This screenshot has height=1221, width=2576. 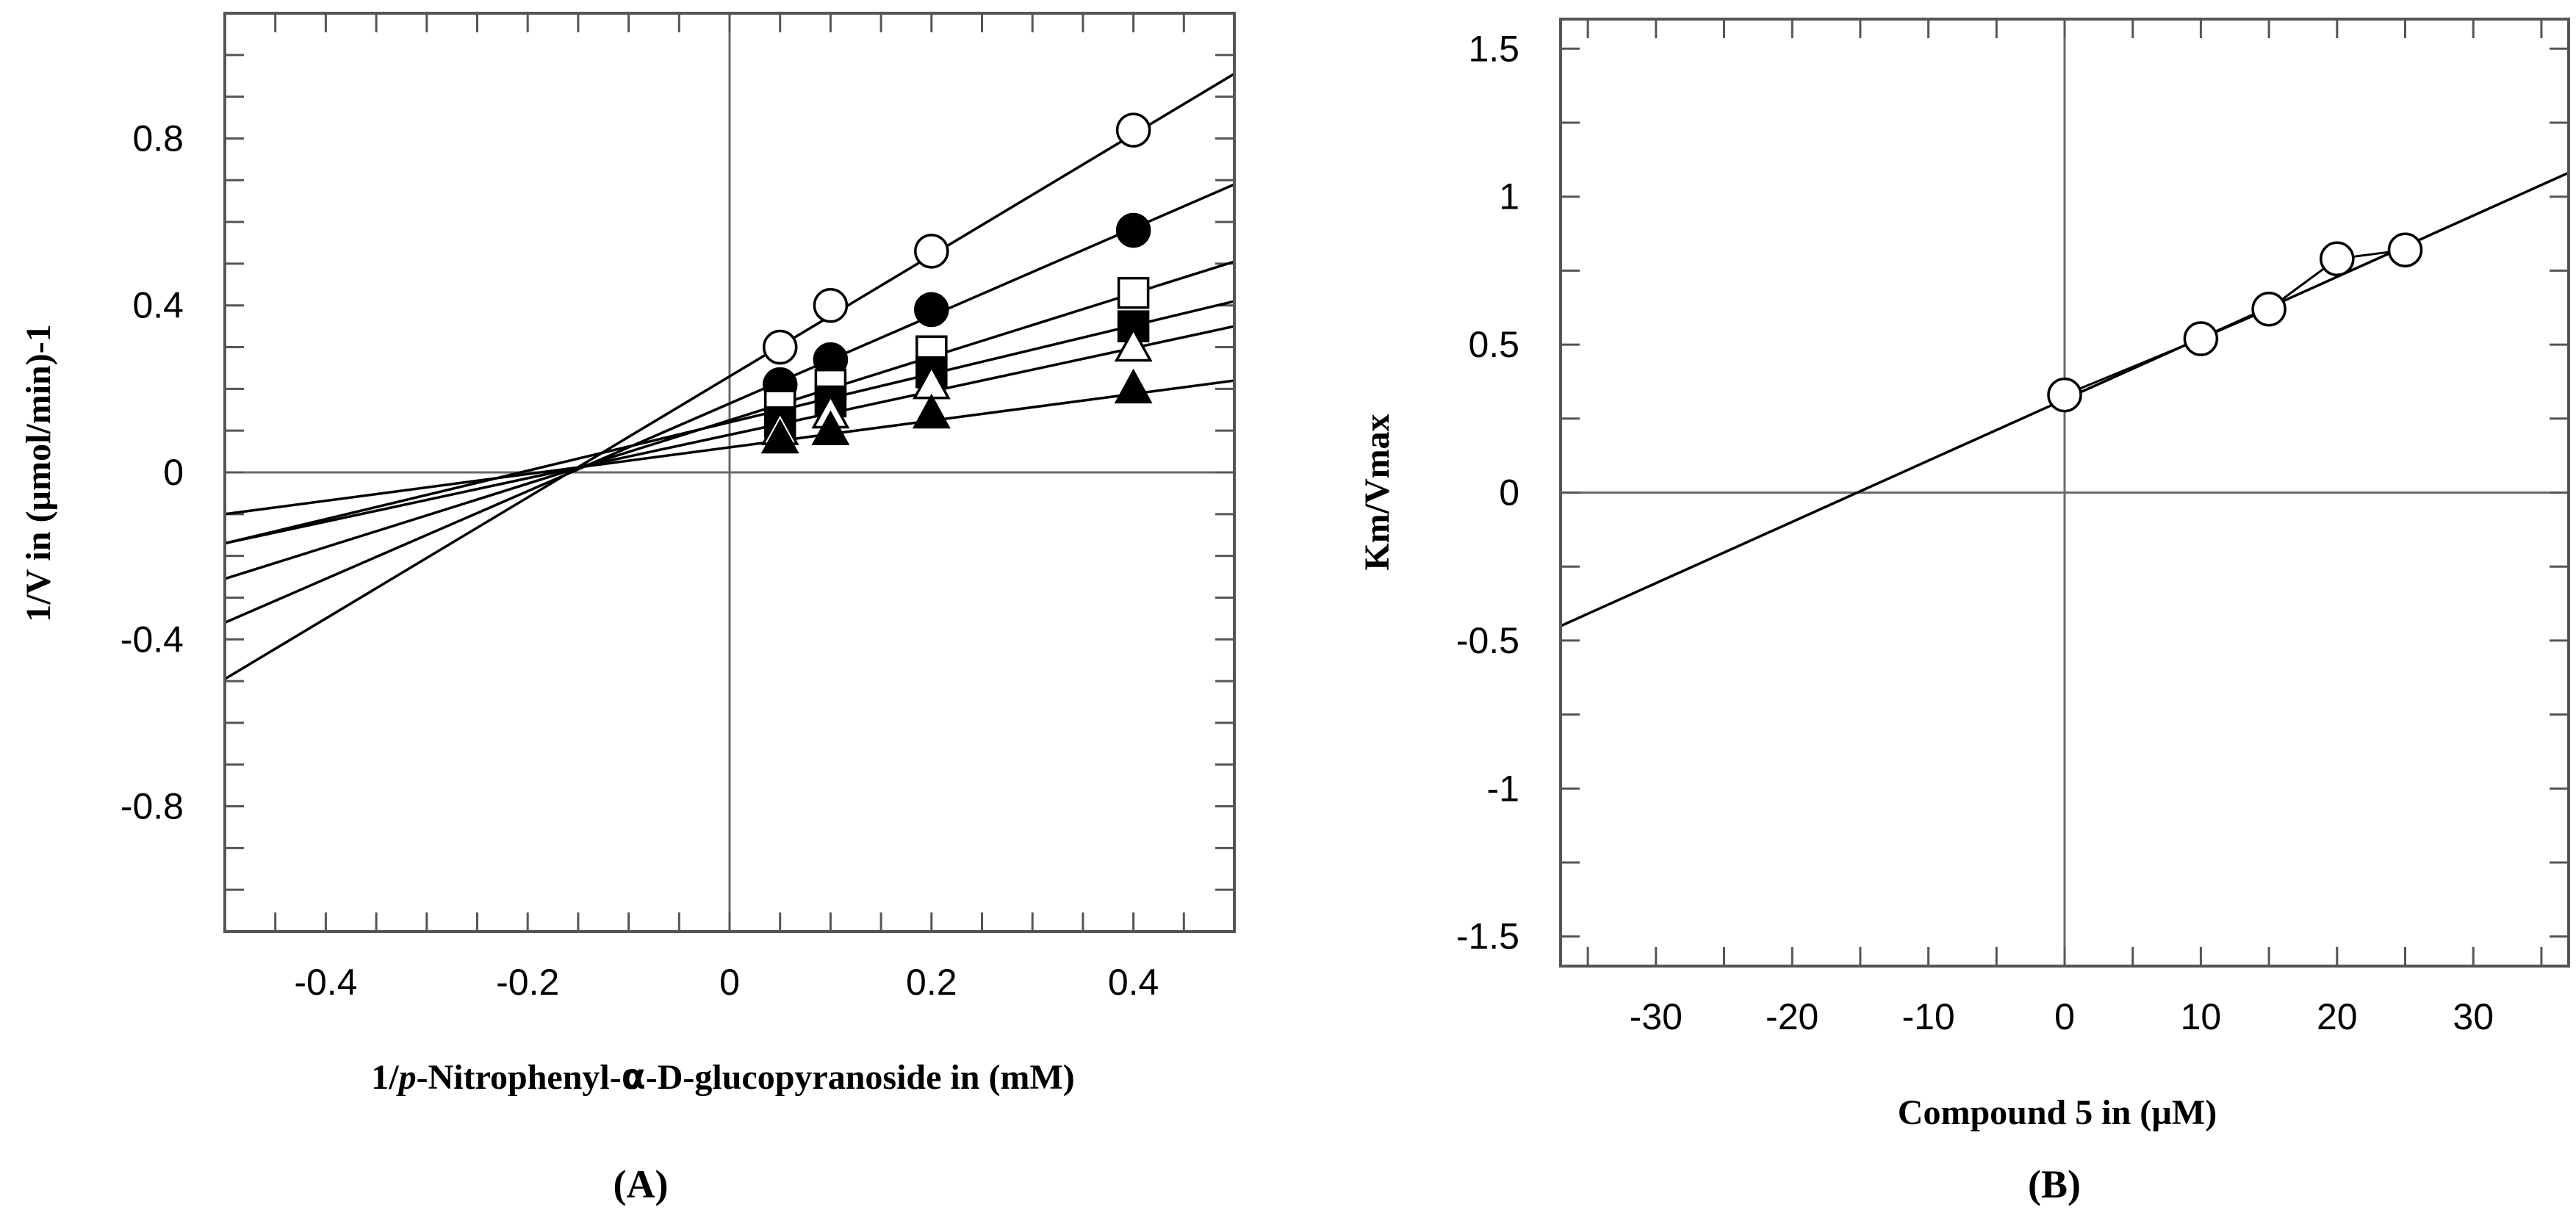 What do you see at coordinates (2064, 1017) in the screenshot?
I see `panel-b-x-tick-label: 0` at bounding box center [2064, 1017].